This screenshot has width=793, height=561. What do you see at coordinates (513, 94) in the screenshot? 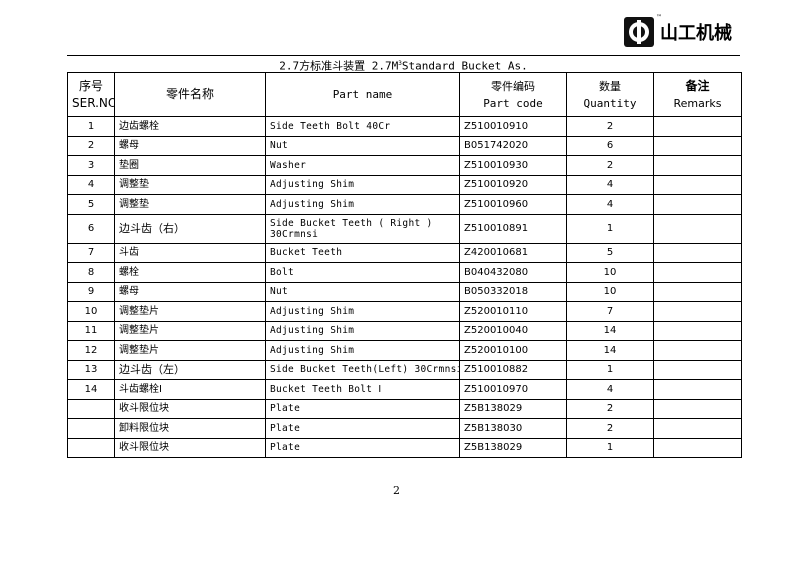
I see `header-part-code: 零件编码 Part code` at bounding box center [513, 94].